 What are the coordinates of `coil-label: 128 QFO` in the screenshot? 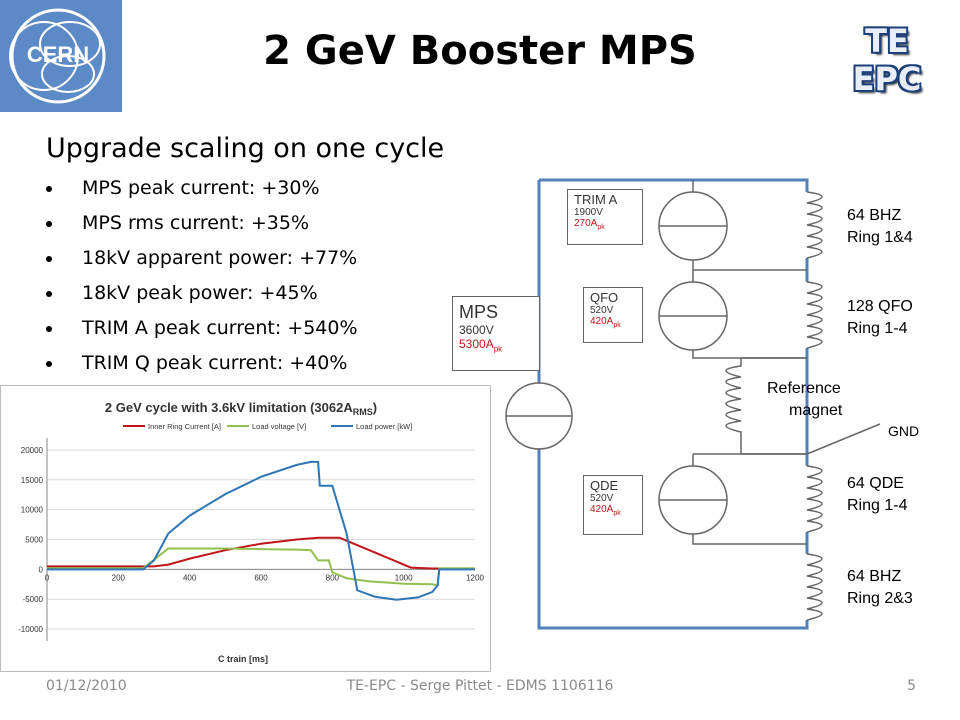 It's located at (880, 306).